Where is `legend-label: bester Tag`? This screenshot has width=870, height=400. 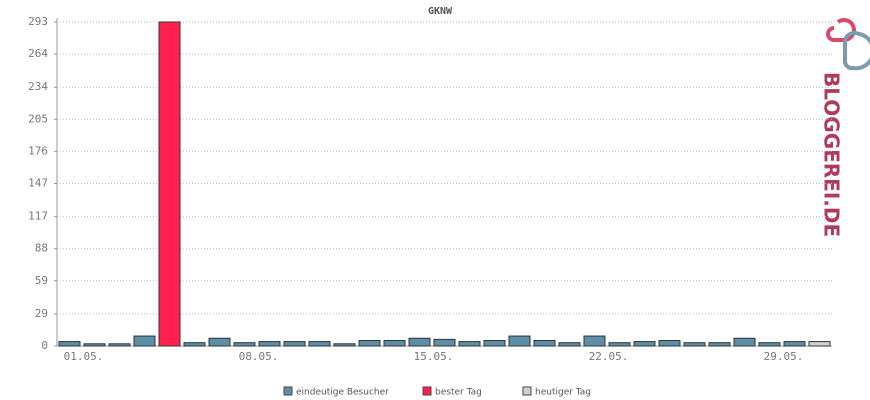 legend-label: bester Tag is located at coordinates (458, 393).